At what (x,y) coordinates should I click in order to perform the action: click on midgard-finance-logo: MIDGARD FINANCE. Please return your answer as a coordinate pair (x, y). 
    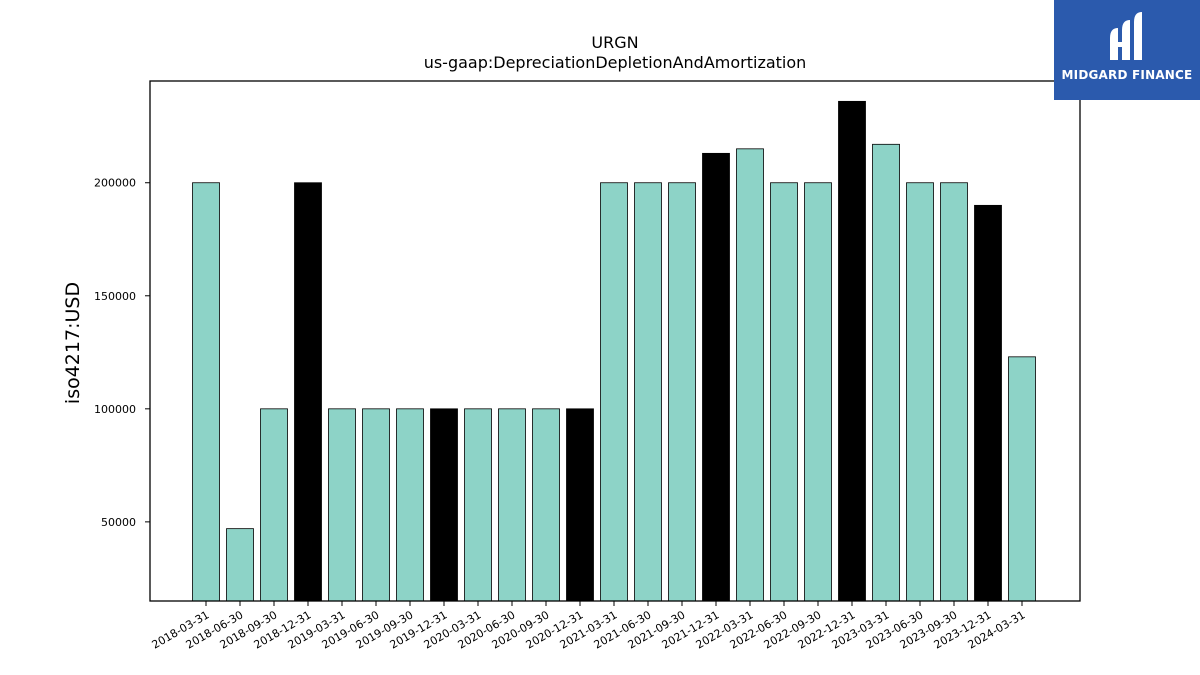
    Looking at the image, I should click on (1127, 50).